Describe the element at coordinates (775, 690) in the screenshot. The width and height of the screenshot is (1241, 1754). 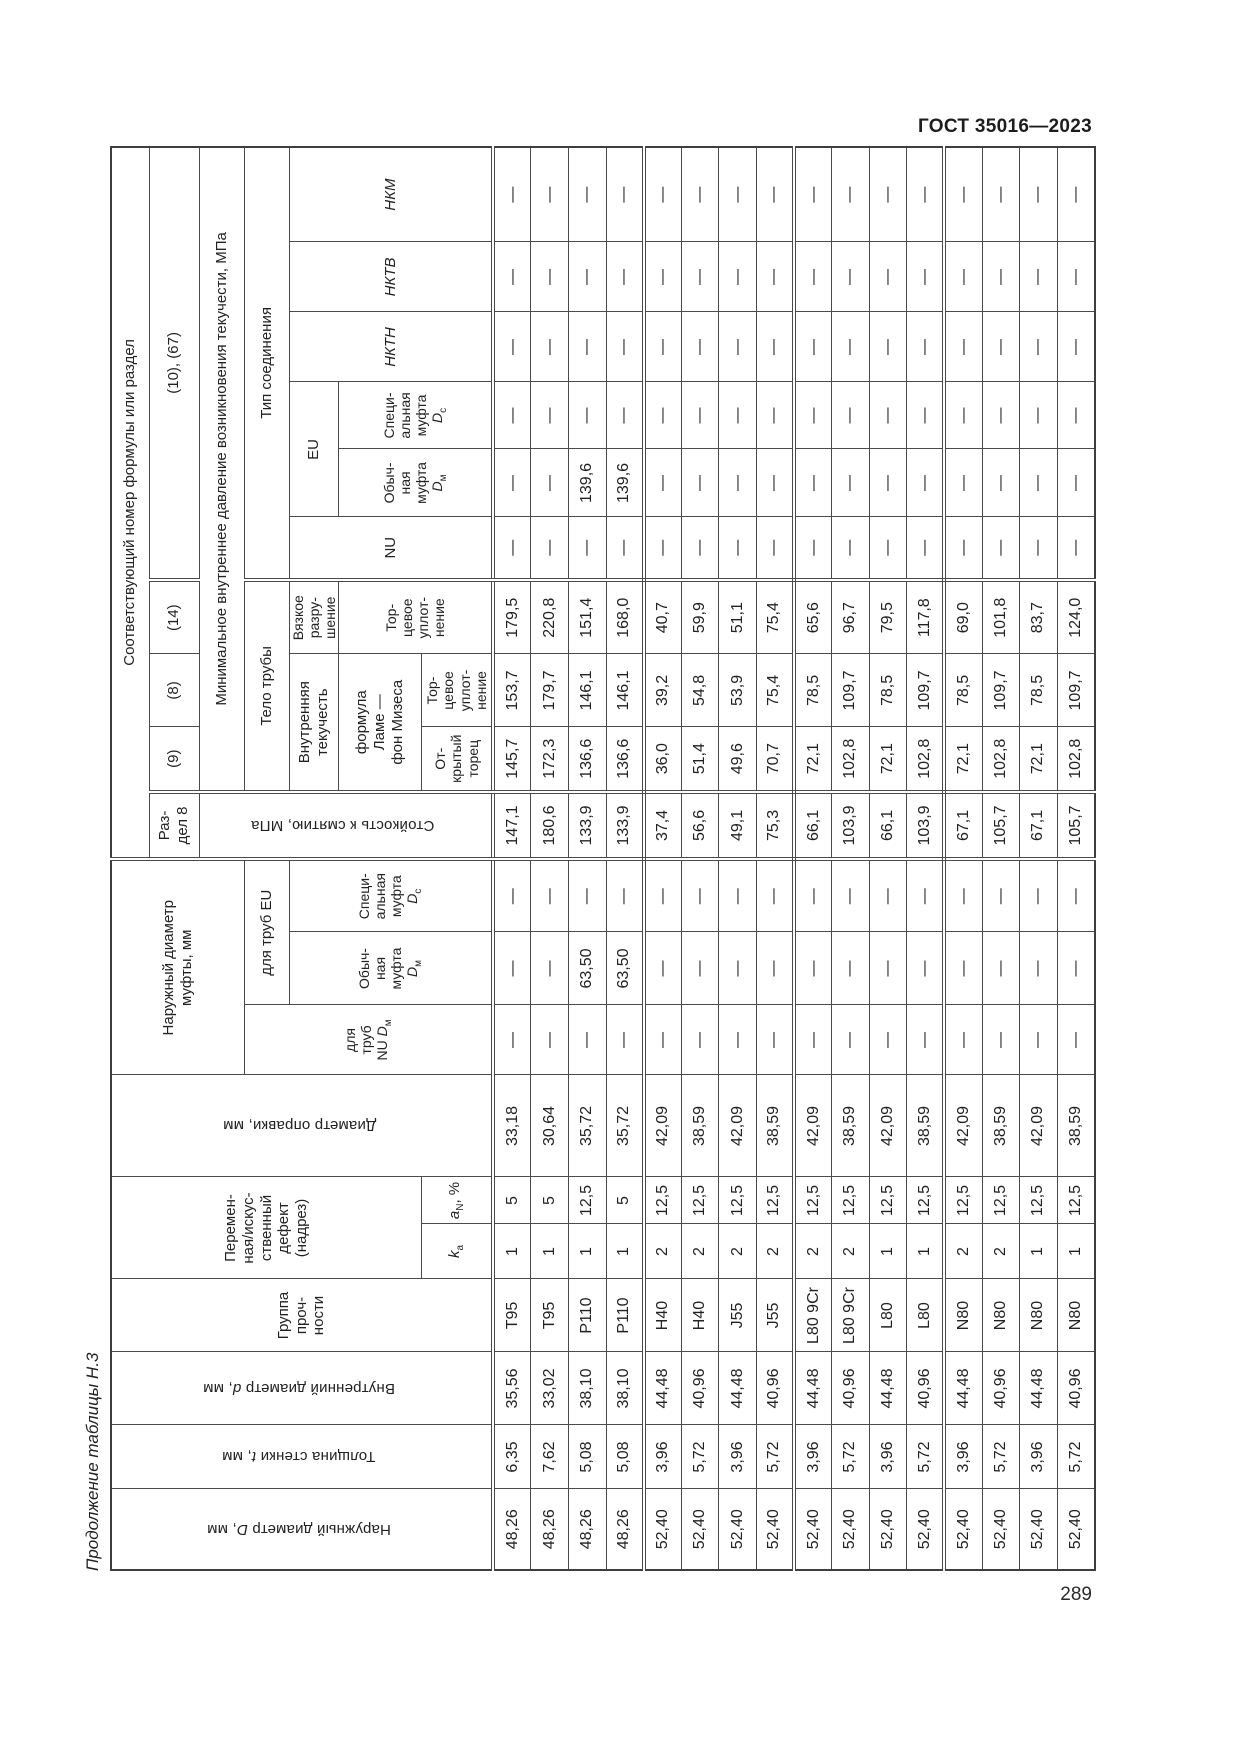
I see `table-cell: 75,4` at that location.